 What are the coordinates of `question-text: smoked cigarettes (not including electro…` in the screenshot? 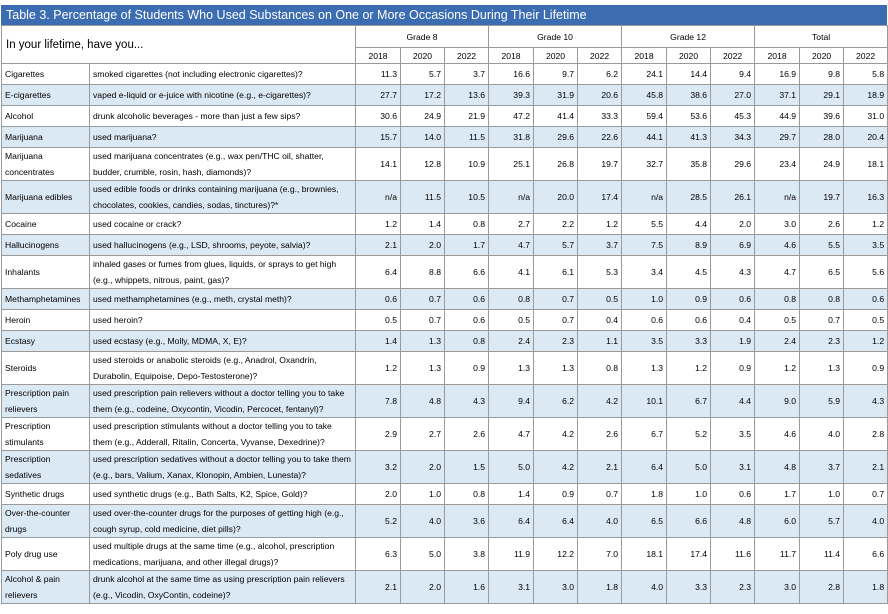 It's located at (222, 74).